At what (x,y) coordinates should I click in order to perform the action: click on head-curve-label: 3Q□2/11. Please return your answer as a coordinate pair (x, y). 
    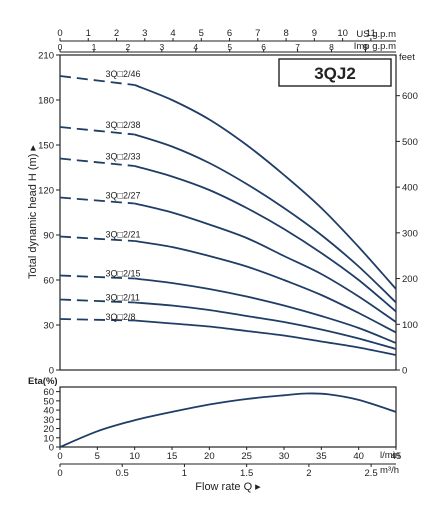
    Looking at the image, I should click on (123, 298).